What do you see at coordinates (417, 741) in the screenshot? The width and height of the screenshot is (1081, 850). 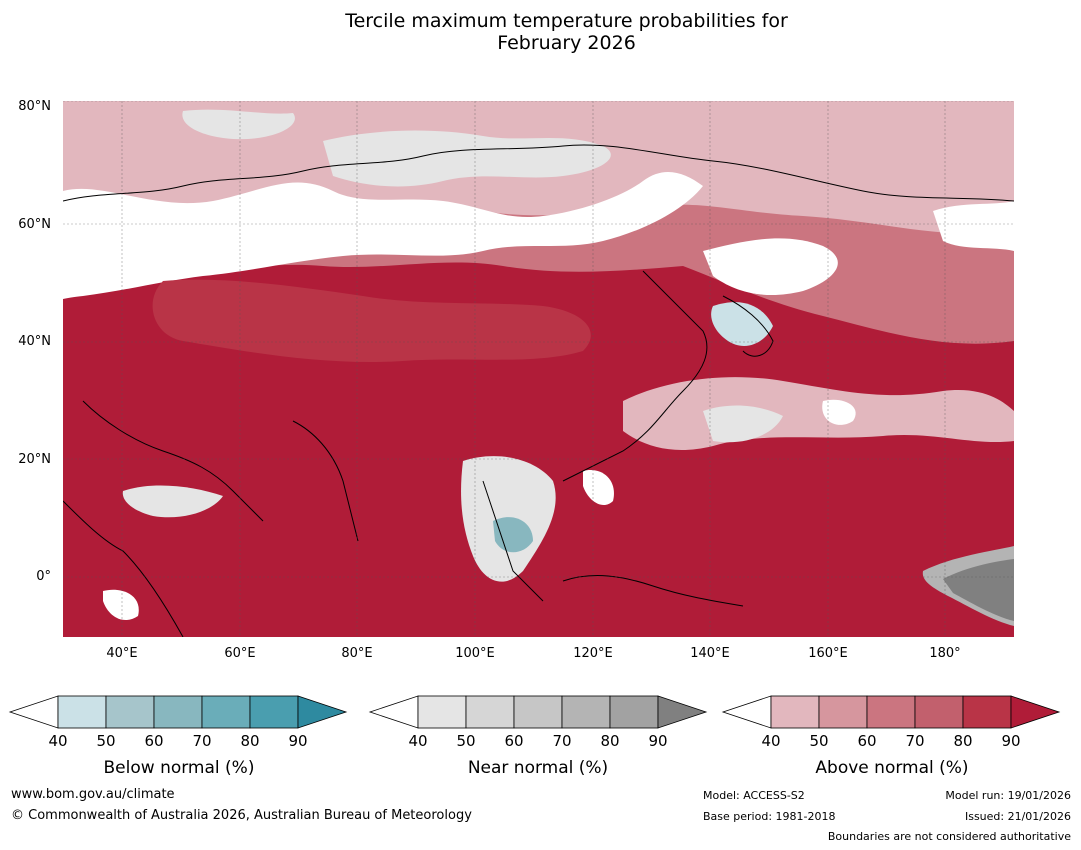 I see `legend-1-tick-40: 40` at bounding box center [417, 741].